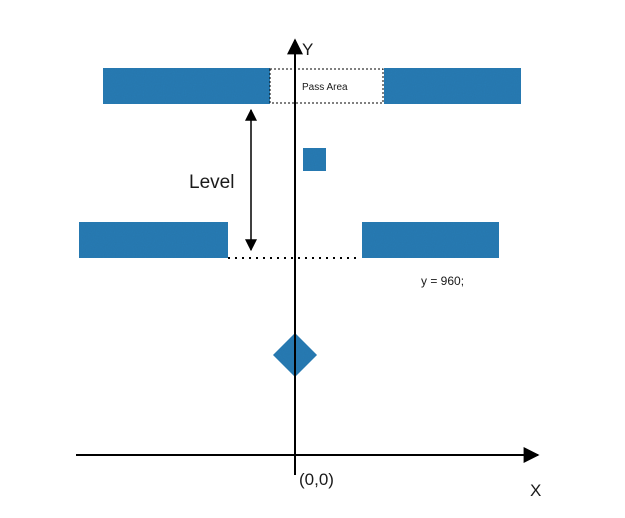  Describe the element at coordinates (430, 240) in the screenshot. I see `lower-platform-right` at that location.